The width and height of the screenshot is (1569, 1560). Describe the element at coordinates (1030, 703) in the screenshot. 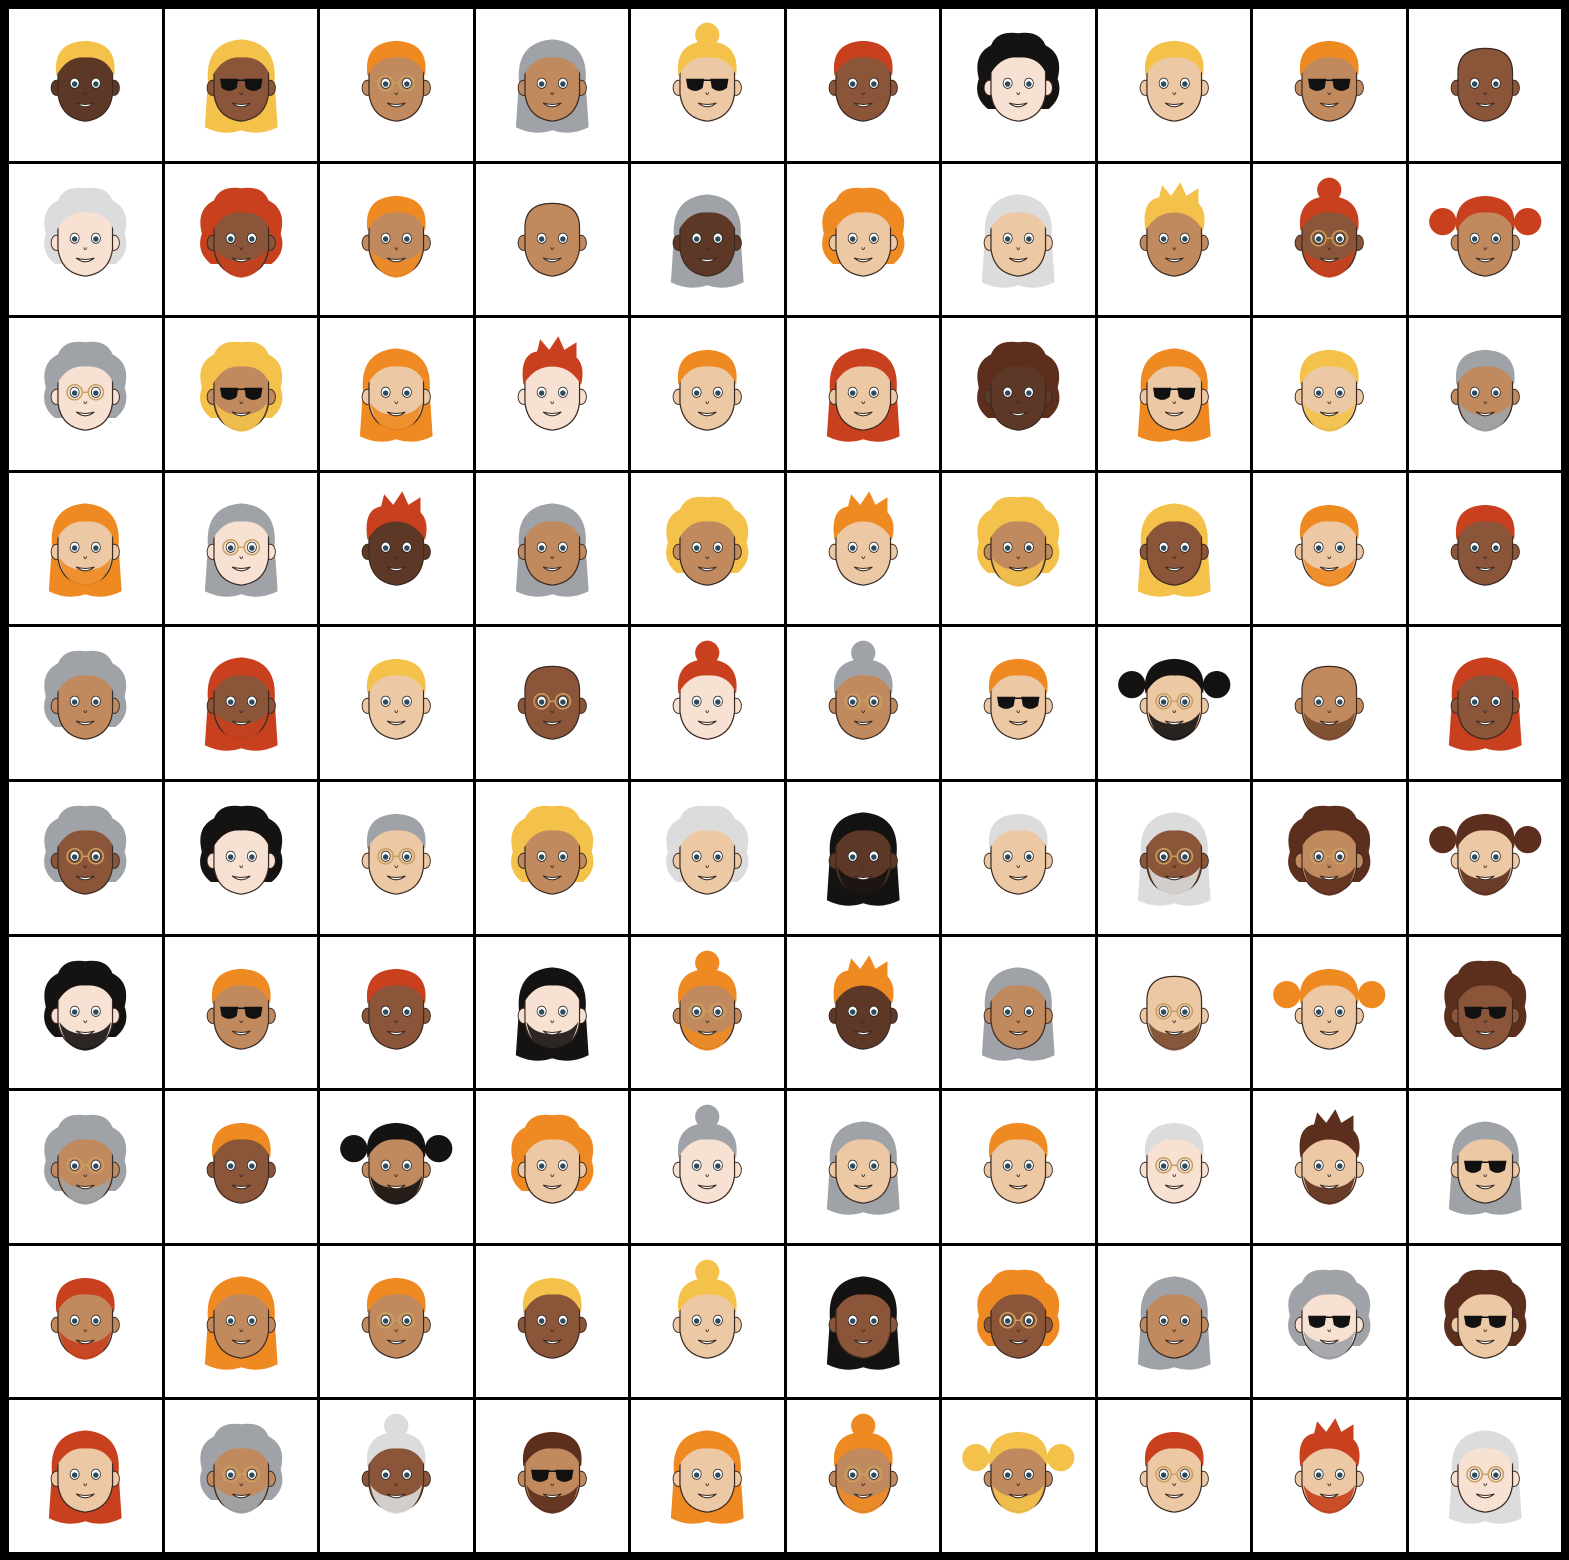

I see `sunglasses-right-lens` at that location.